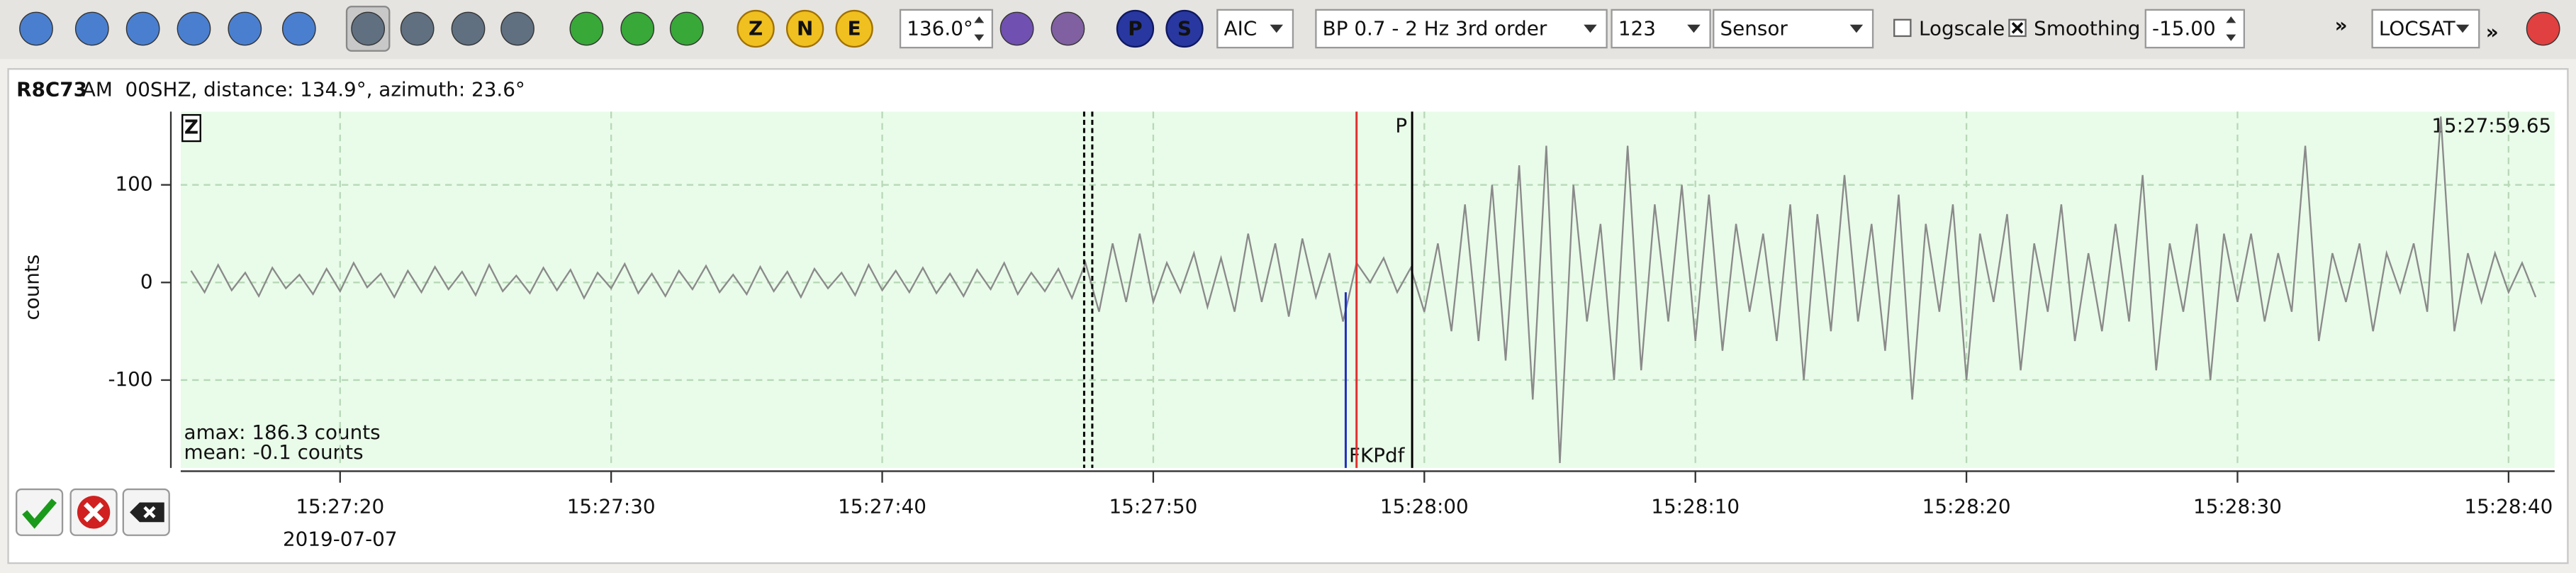 This screenshot has height=573, width=2576. Describe the element at coordinates (2508, 506) in the screenshot. I see `x-tick-label: 15:28:40` at that location.